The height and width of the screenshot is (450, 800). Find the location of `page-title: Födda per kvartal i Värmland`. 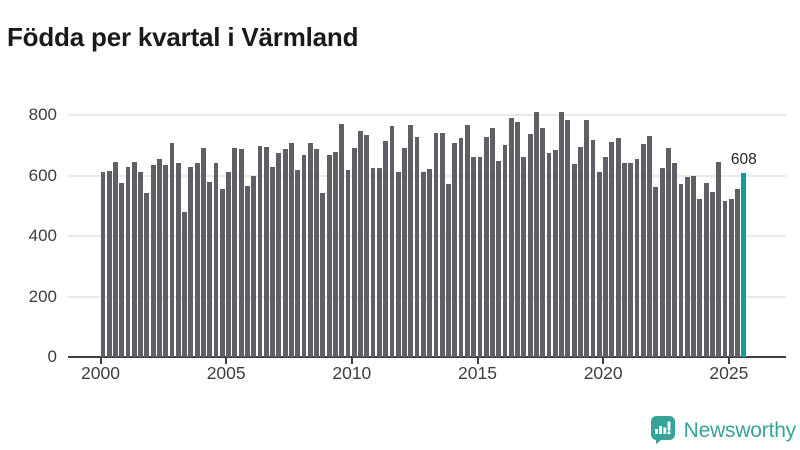

page-title: Födda per kvartal i Värmland is located at coordinates (183, 37).